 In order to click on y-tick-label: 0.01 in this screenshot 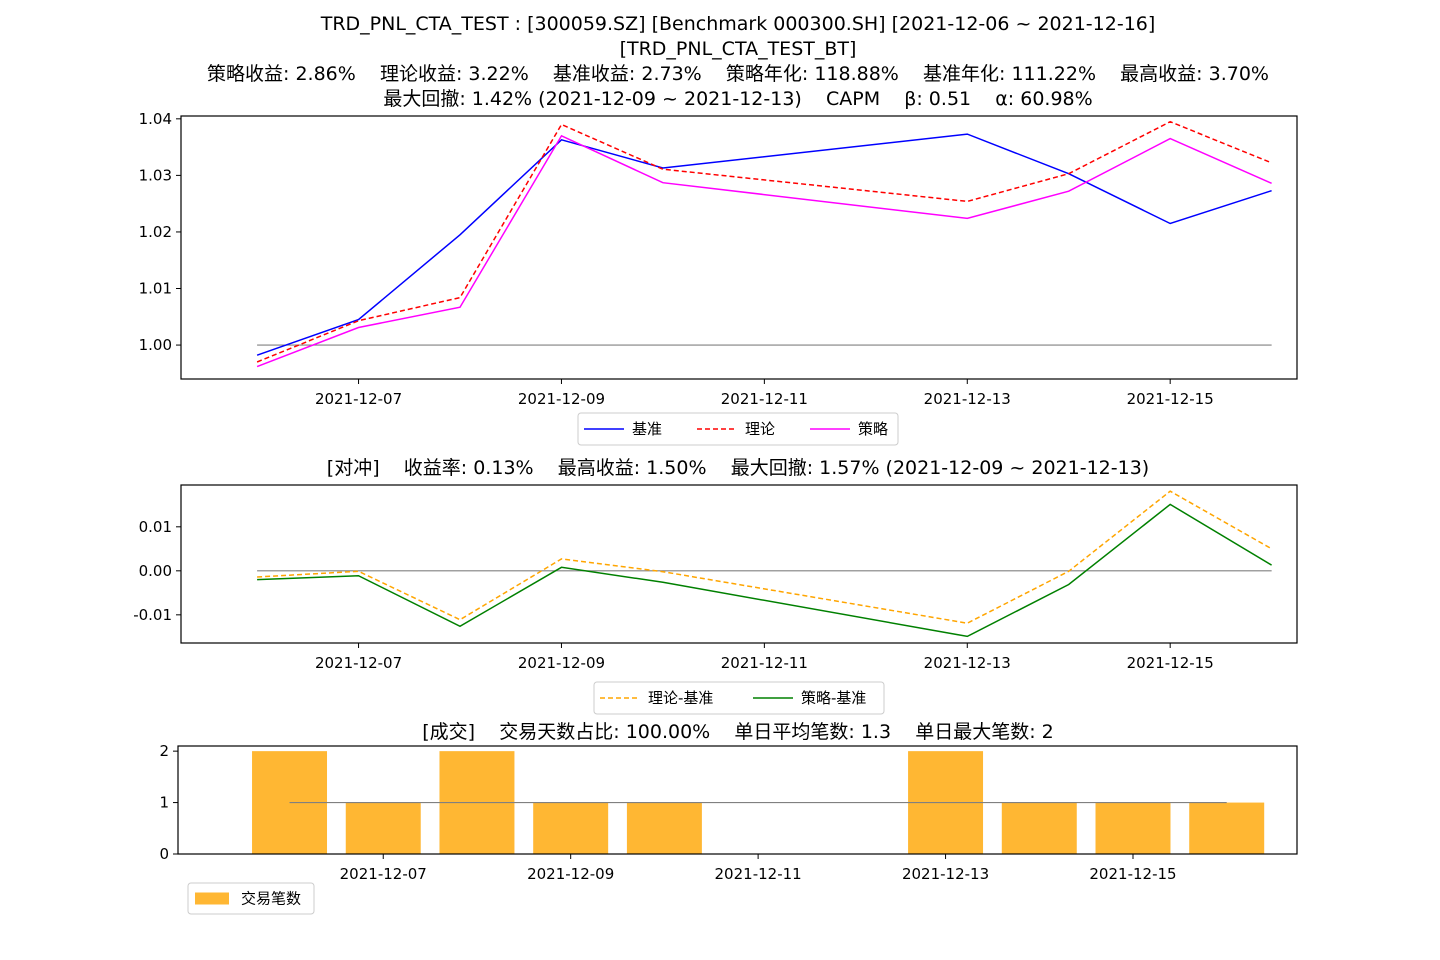, I will do `click(155, 527)`.